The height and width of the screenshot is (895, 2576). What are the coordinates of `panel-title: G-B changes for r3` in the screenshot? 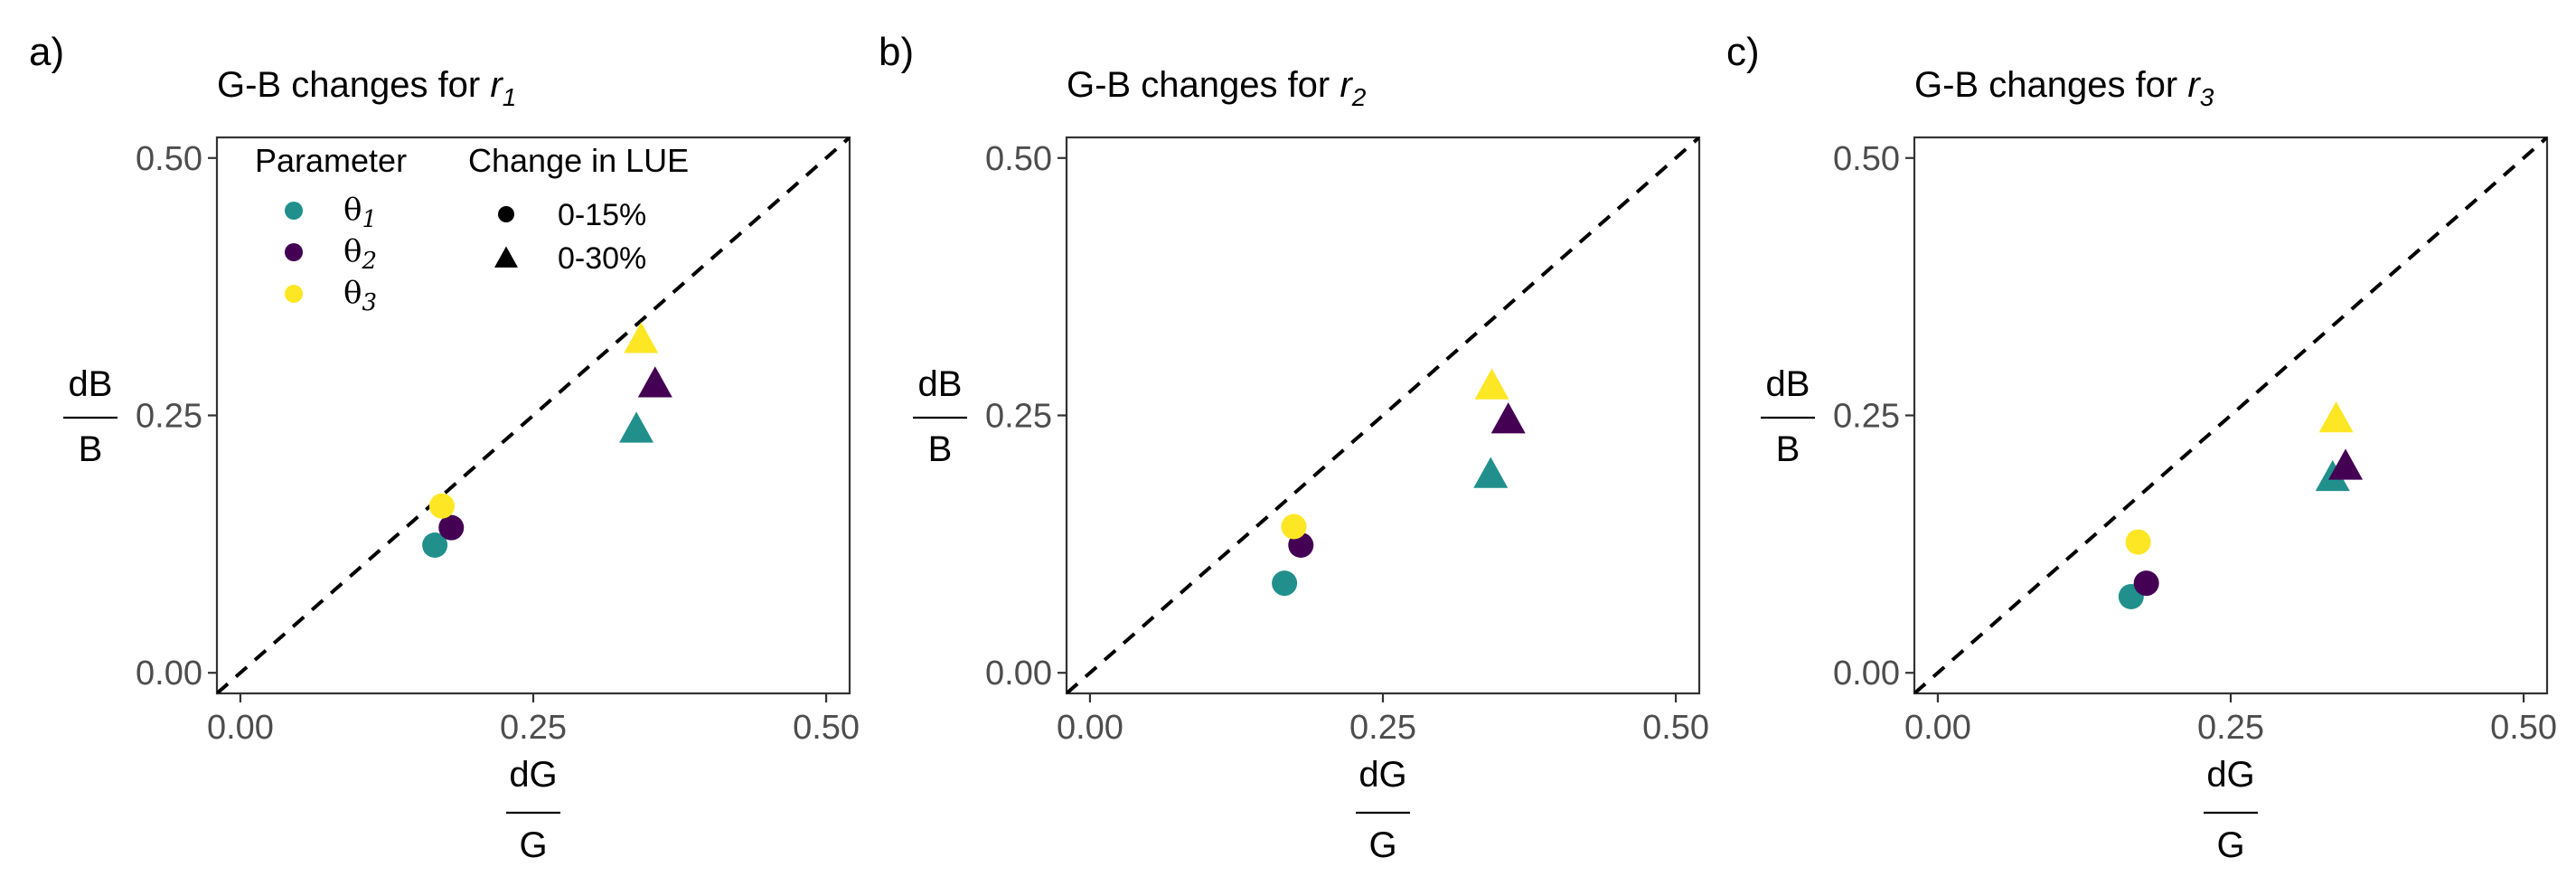 It's located at (2064, 88).